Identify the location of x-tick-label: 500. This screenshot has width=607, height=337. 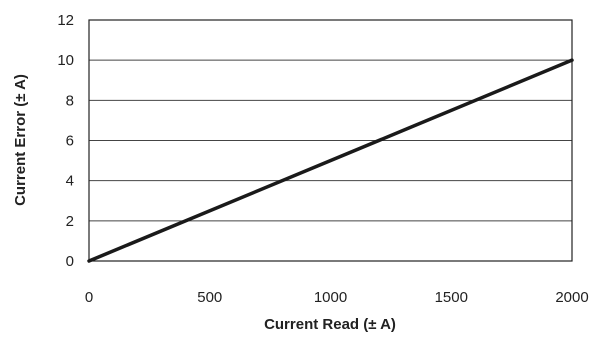
(209, 297).